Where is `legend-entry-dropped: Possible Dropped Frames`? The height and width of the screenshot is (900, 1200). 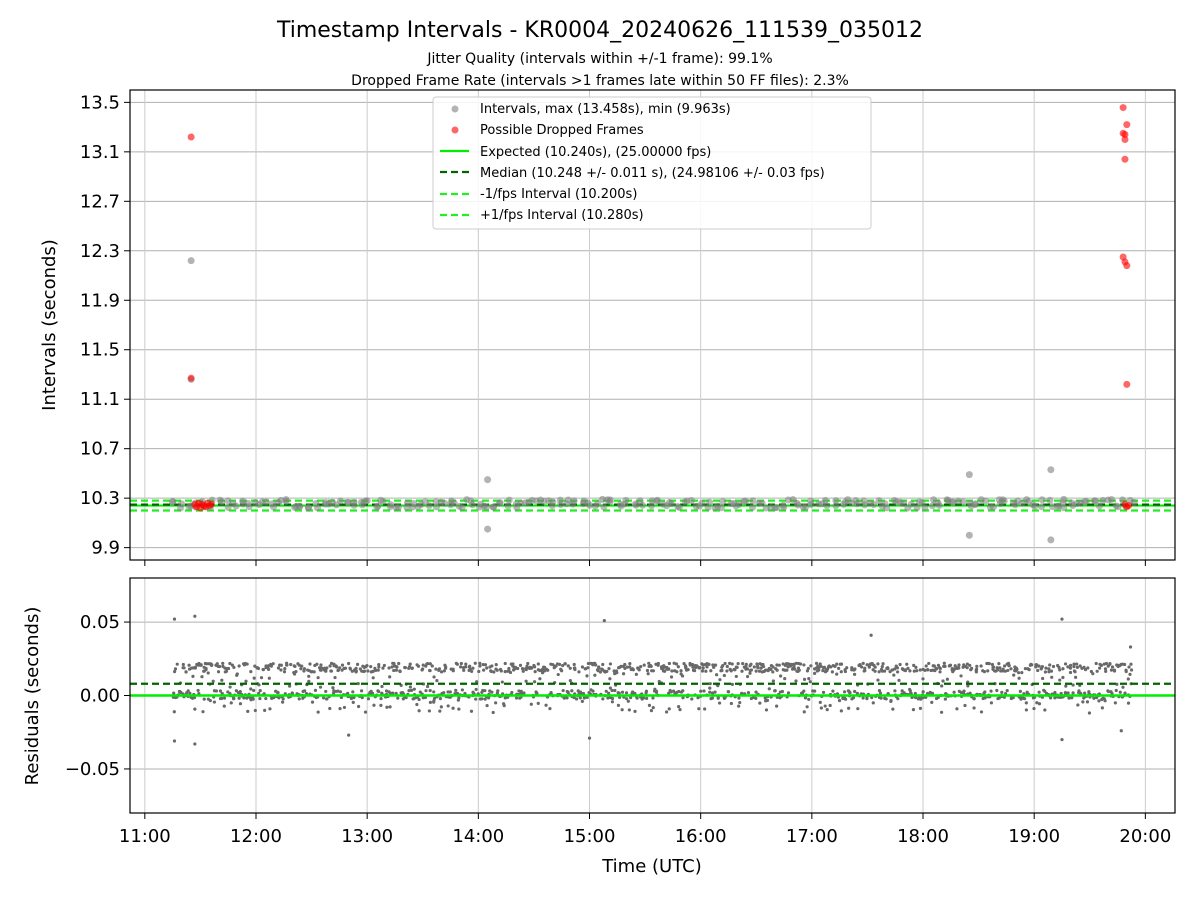
legend-entry-dropped: Possible Dropped Frames is located at coordinates (562, 130).